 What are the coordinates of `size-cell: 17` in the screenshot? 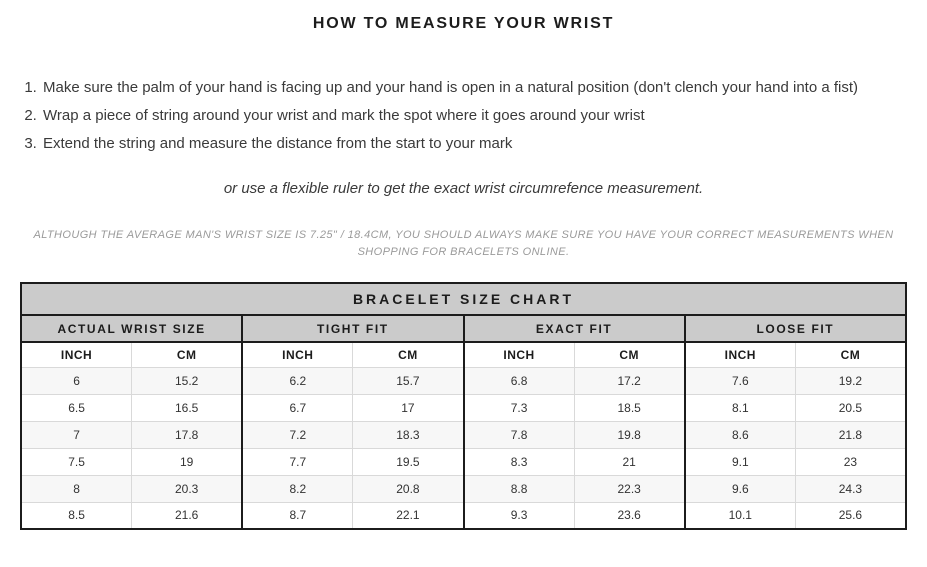 It's located at (408, 407).